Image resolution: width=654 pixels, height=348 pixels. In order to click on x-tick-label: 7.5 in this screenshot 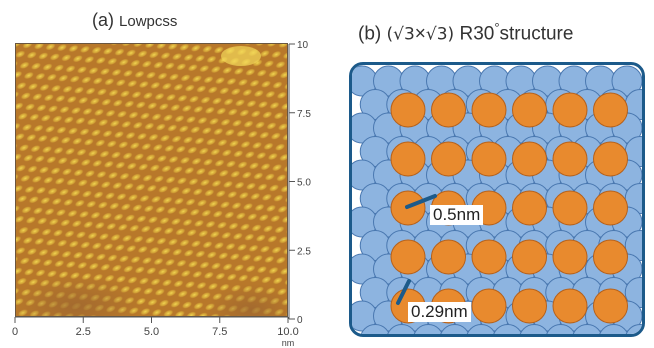, I will do `click(219, 332)`.